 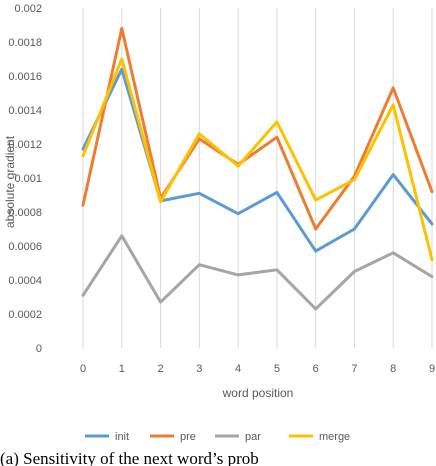 What do you see at coordinates (28, 9) in the screenshot?
I see `y-tick-label: 0.002` at bounding box center [28, 9].